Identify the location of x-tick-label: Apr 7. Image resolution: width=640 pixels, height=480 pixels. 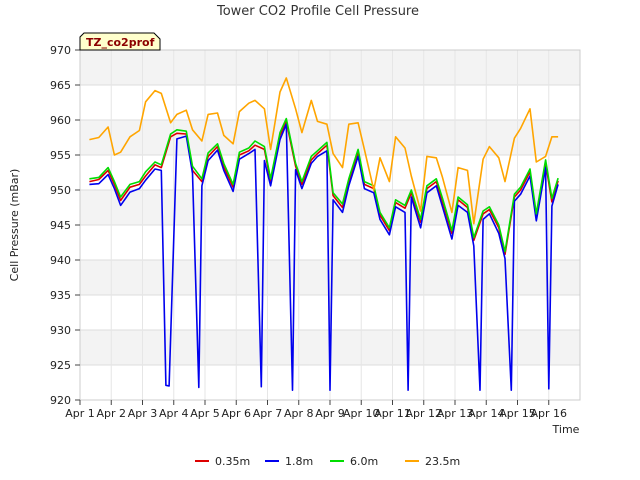
(268, 413).